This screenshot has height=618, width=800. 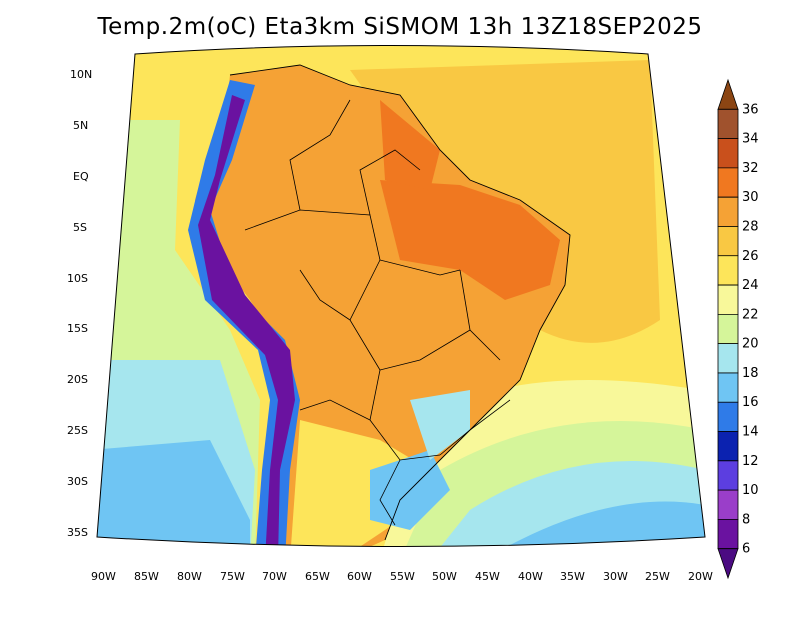 What do you see at coordinates (750, 490) in the screenshot?
I see `colorbar-label: 10` at bounding box center [750, 490].